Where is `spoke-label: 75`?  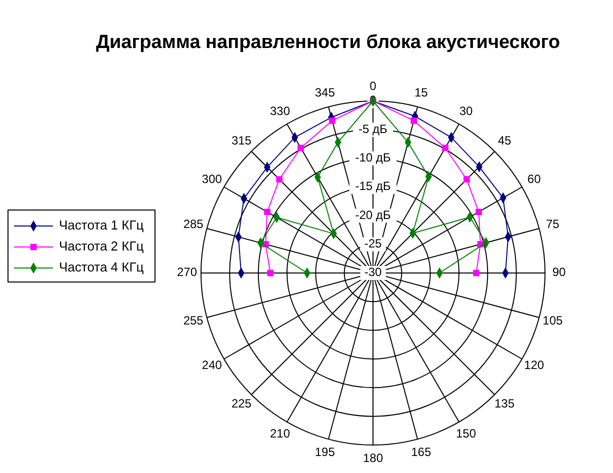 spoke-label: 75 is located at coordinates (553, 224).